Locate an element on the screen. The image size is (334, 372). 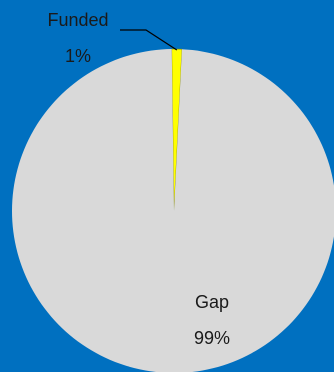
slice-label-funded: Funded is located at coordinates (77, 20).